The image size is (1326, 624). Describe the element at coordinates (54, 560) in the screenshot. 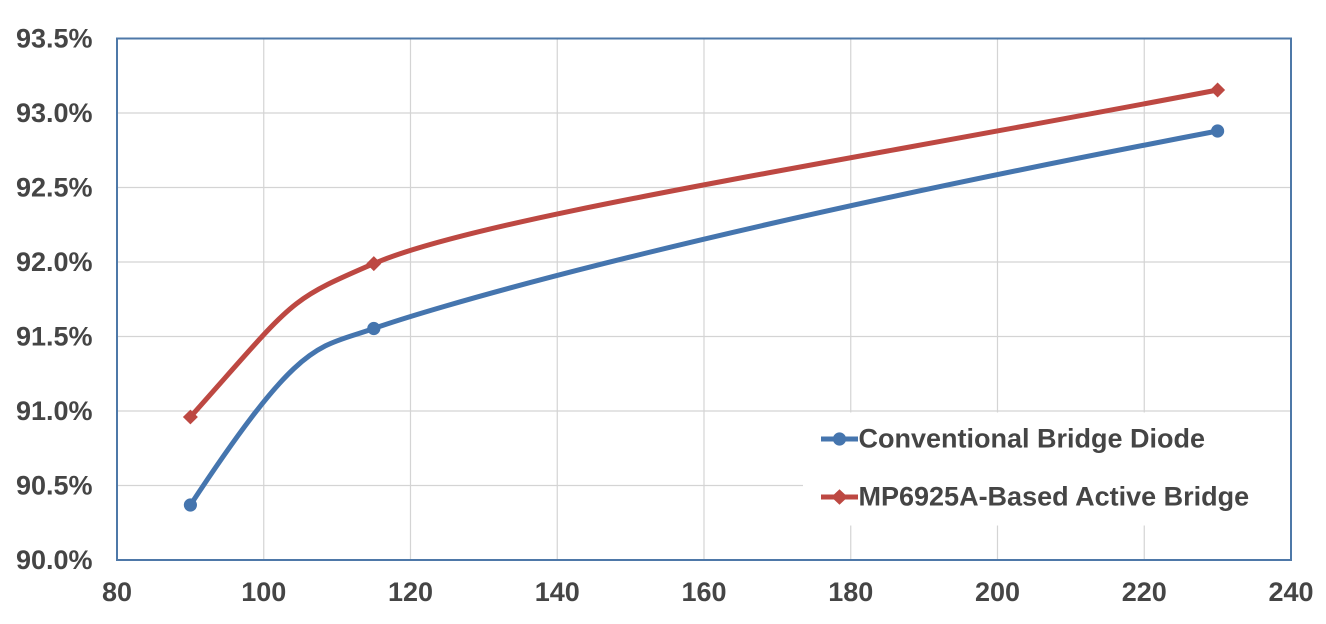

I see `svg-text: 90.0%` at that location.